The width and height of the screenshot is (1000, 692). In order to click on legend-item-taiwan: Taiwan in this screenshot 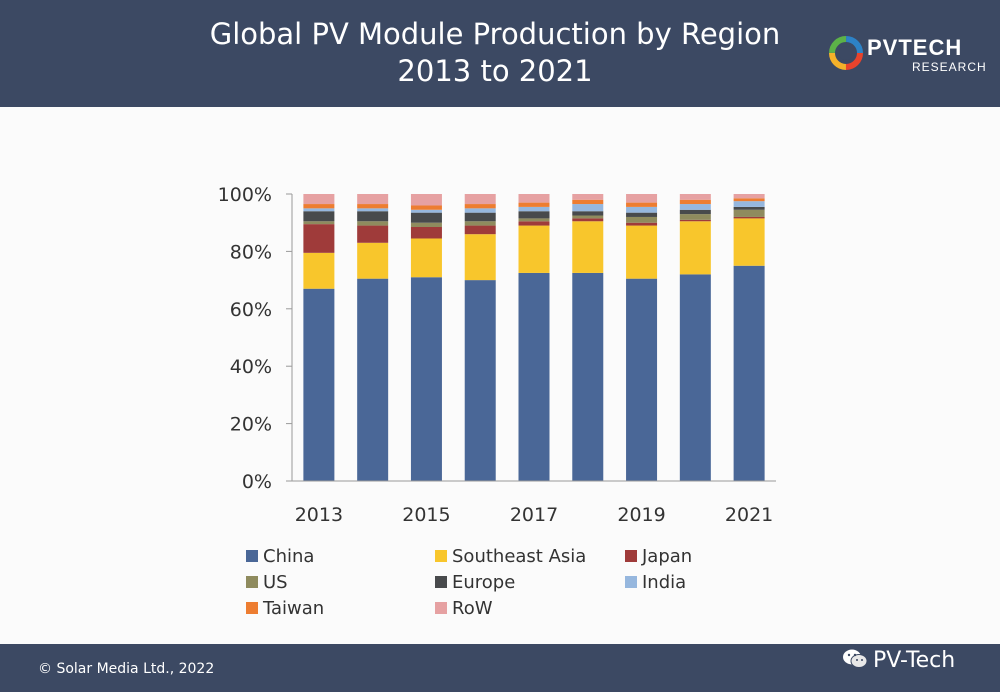, I will do `click(285, 609)`.